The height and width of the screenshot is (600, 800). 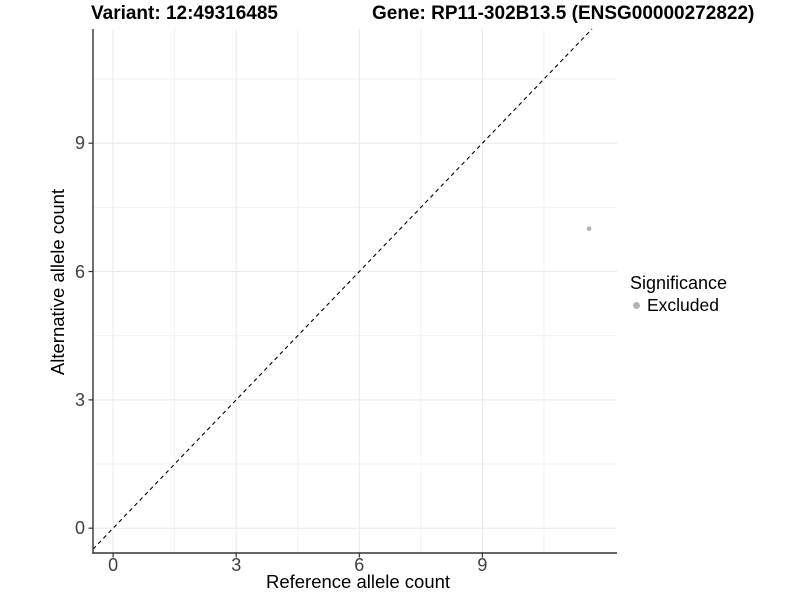 I want to click on y-axis-title: Alternative allele count, so click(x=57, y=282).